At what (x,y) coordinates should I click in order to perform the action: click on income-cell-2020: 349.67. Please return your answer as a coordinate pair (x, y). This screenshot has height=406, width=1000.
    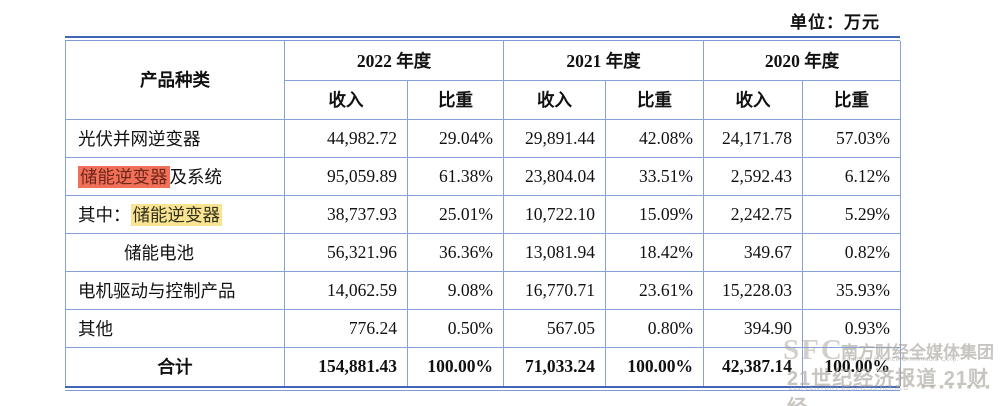
    Looking at the image, I should click on (753, 252).